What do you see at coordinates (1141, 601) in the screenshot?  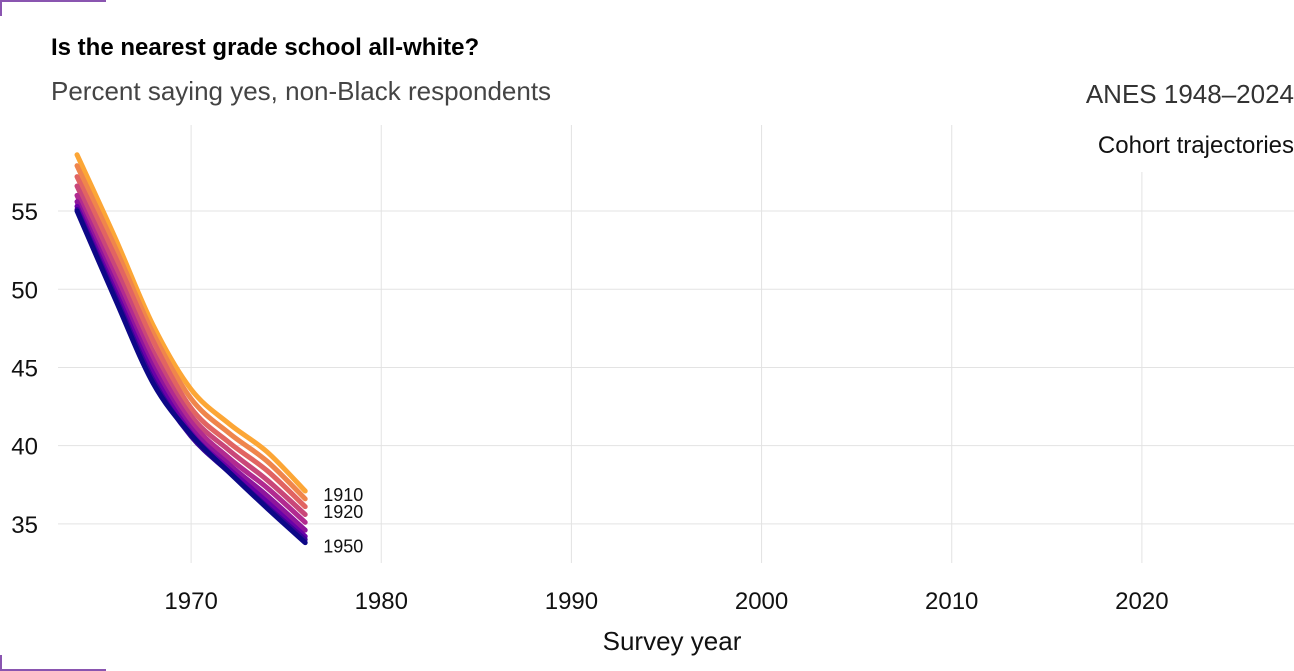 I see `x-tick-label: 2020` at bounding box center [1141, 601].